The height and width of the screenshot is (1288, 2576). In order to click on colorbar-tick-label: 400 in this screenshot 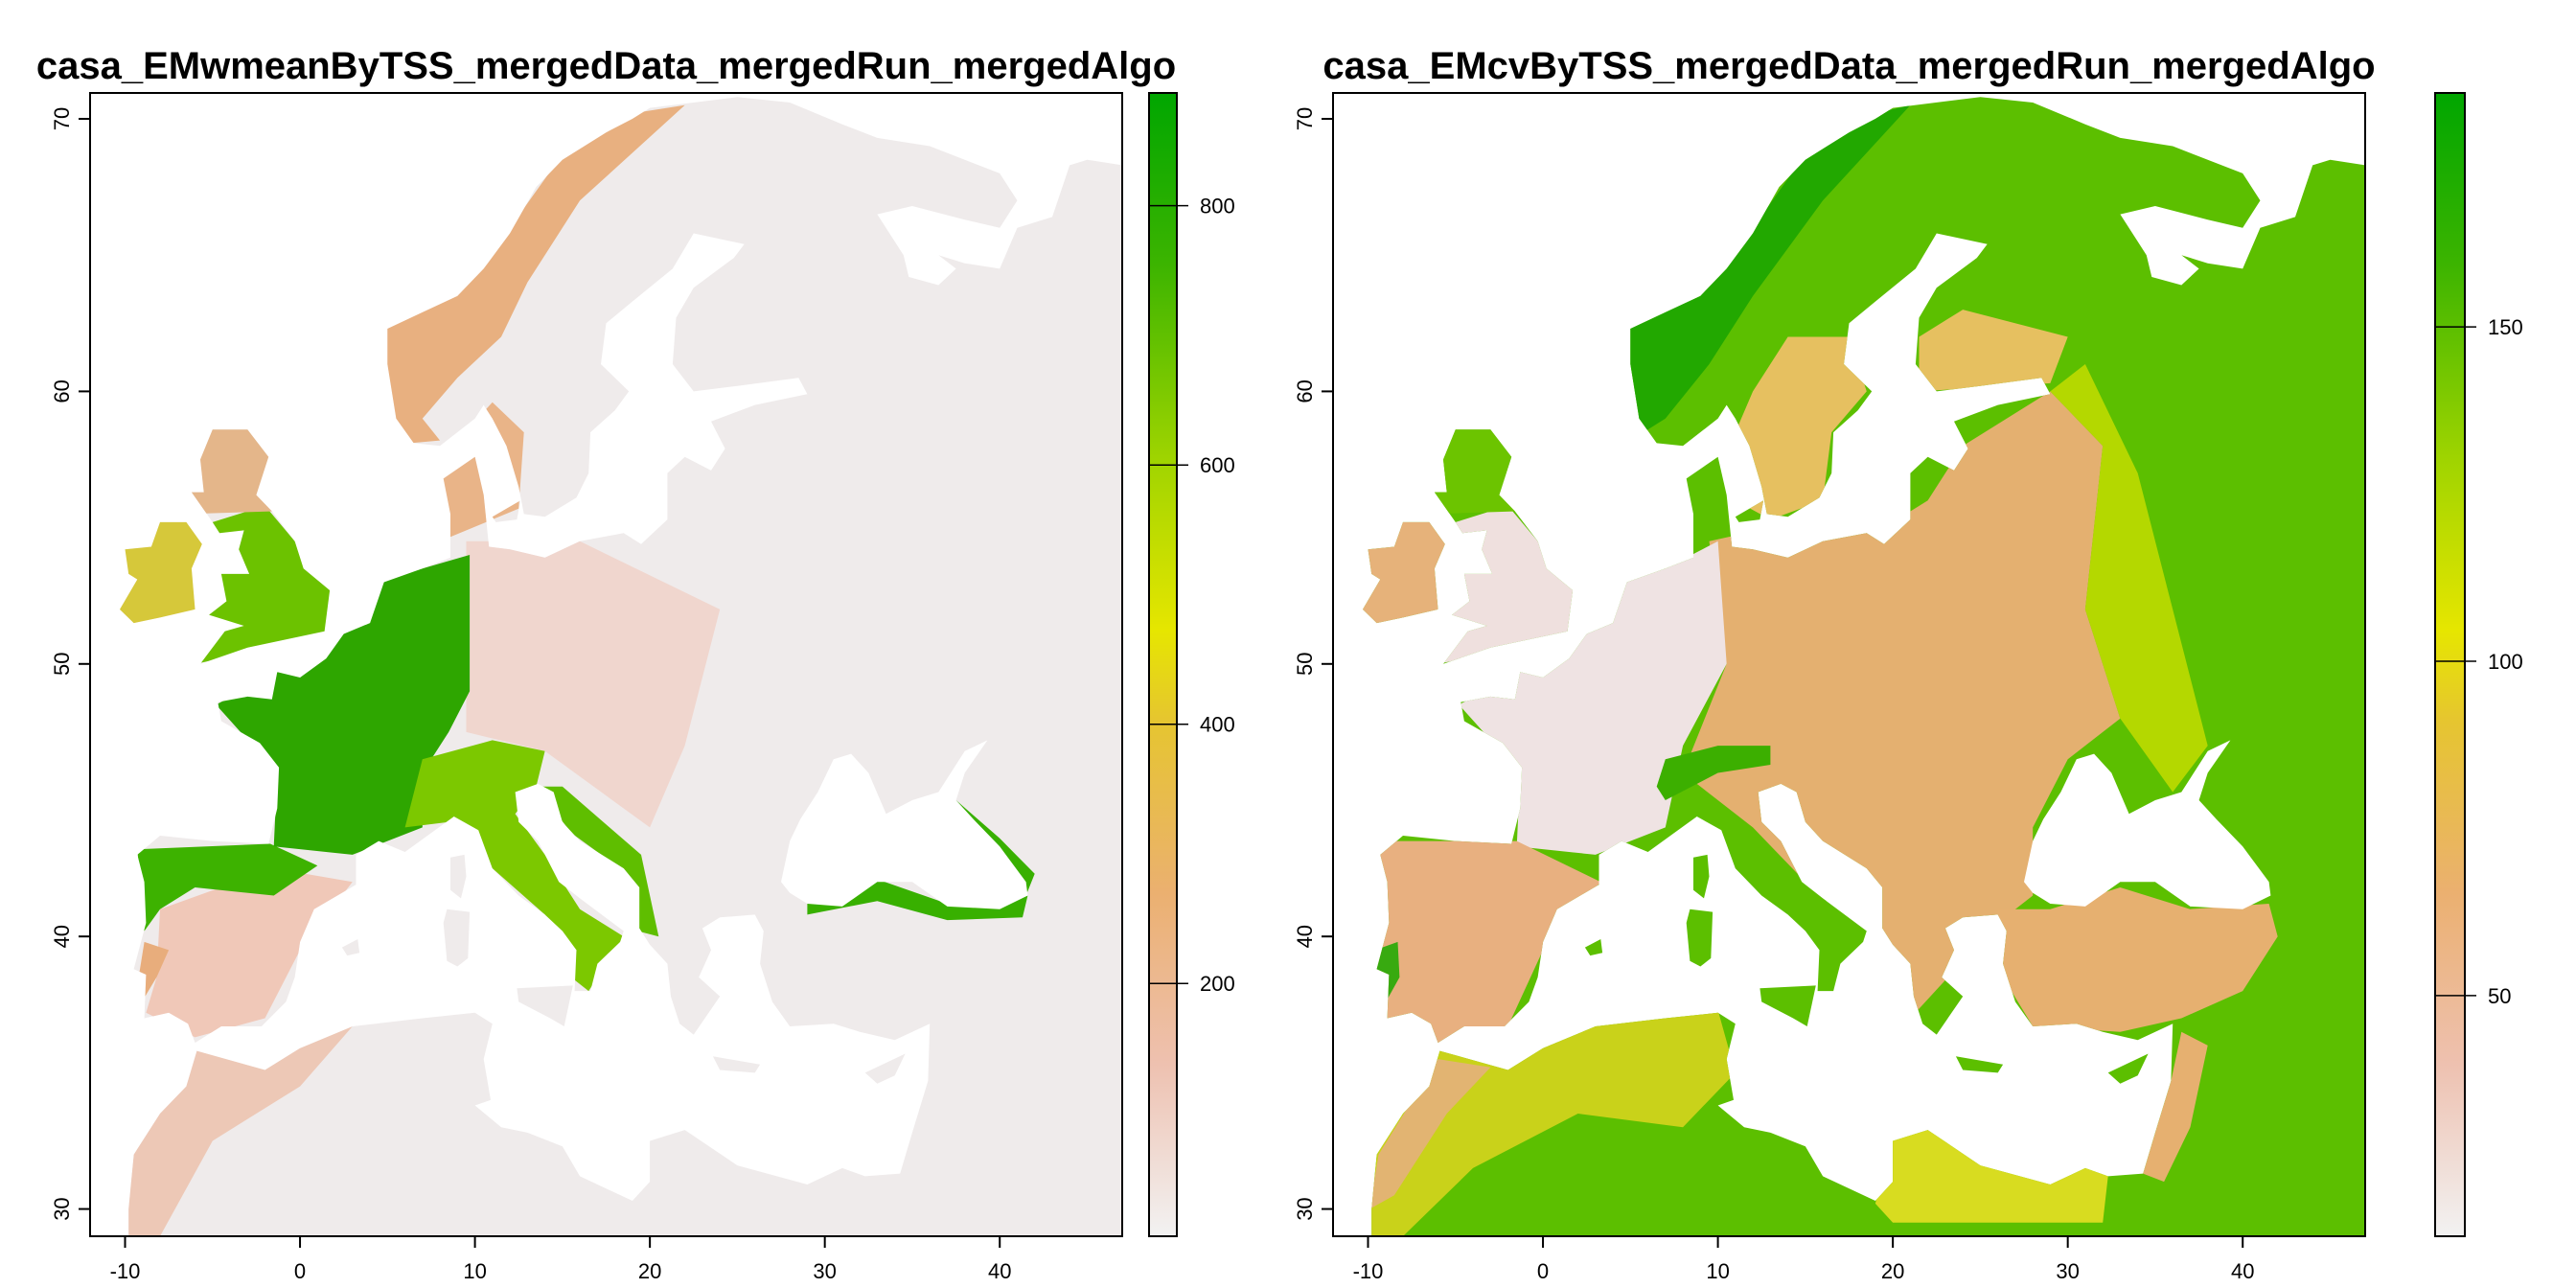, I will do `click(1217, 725)`.